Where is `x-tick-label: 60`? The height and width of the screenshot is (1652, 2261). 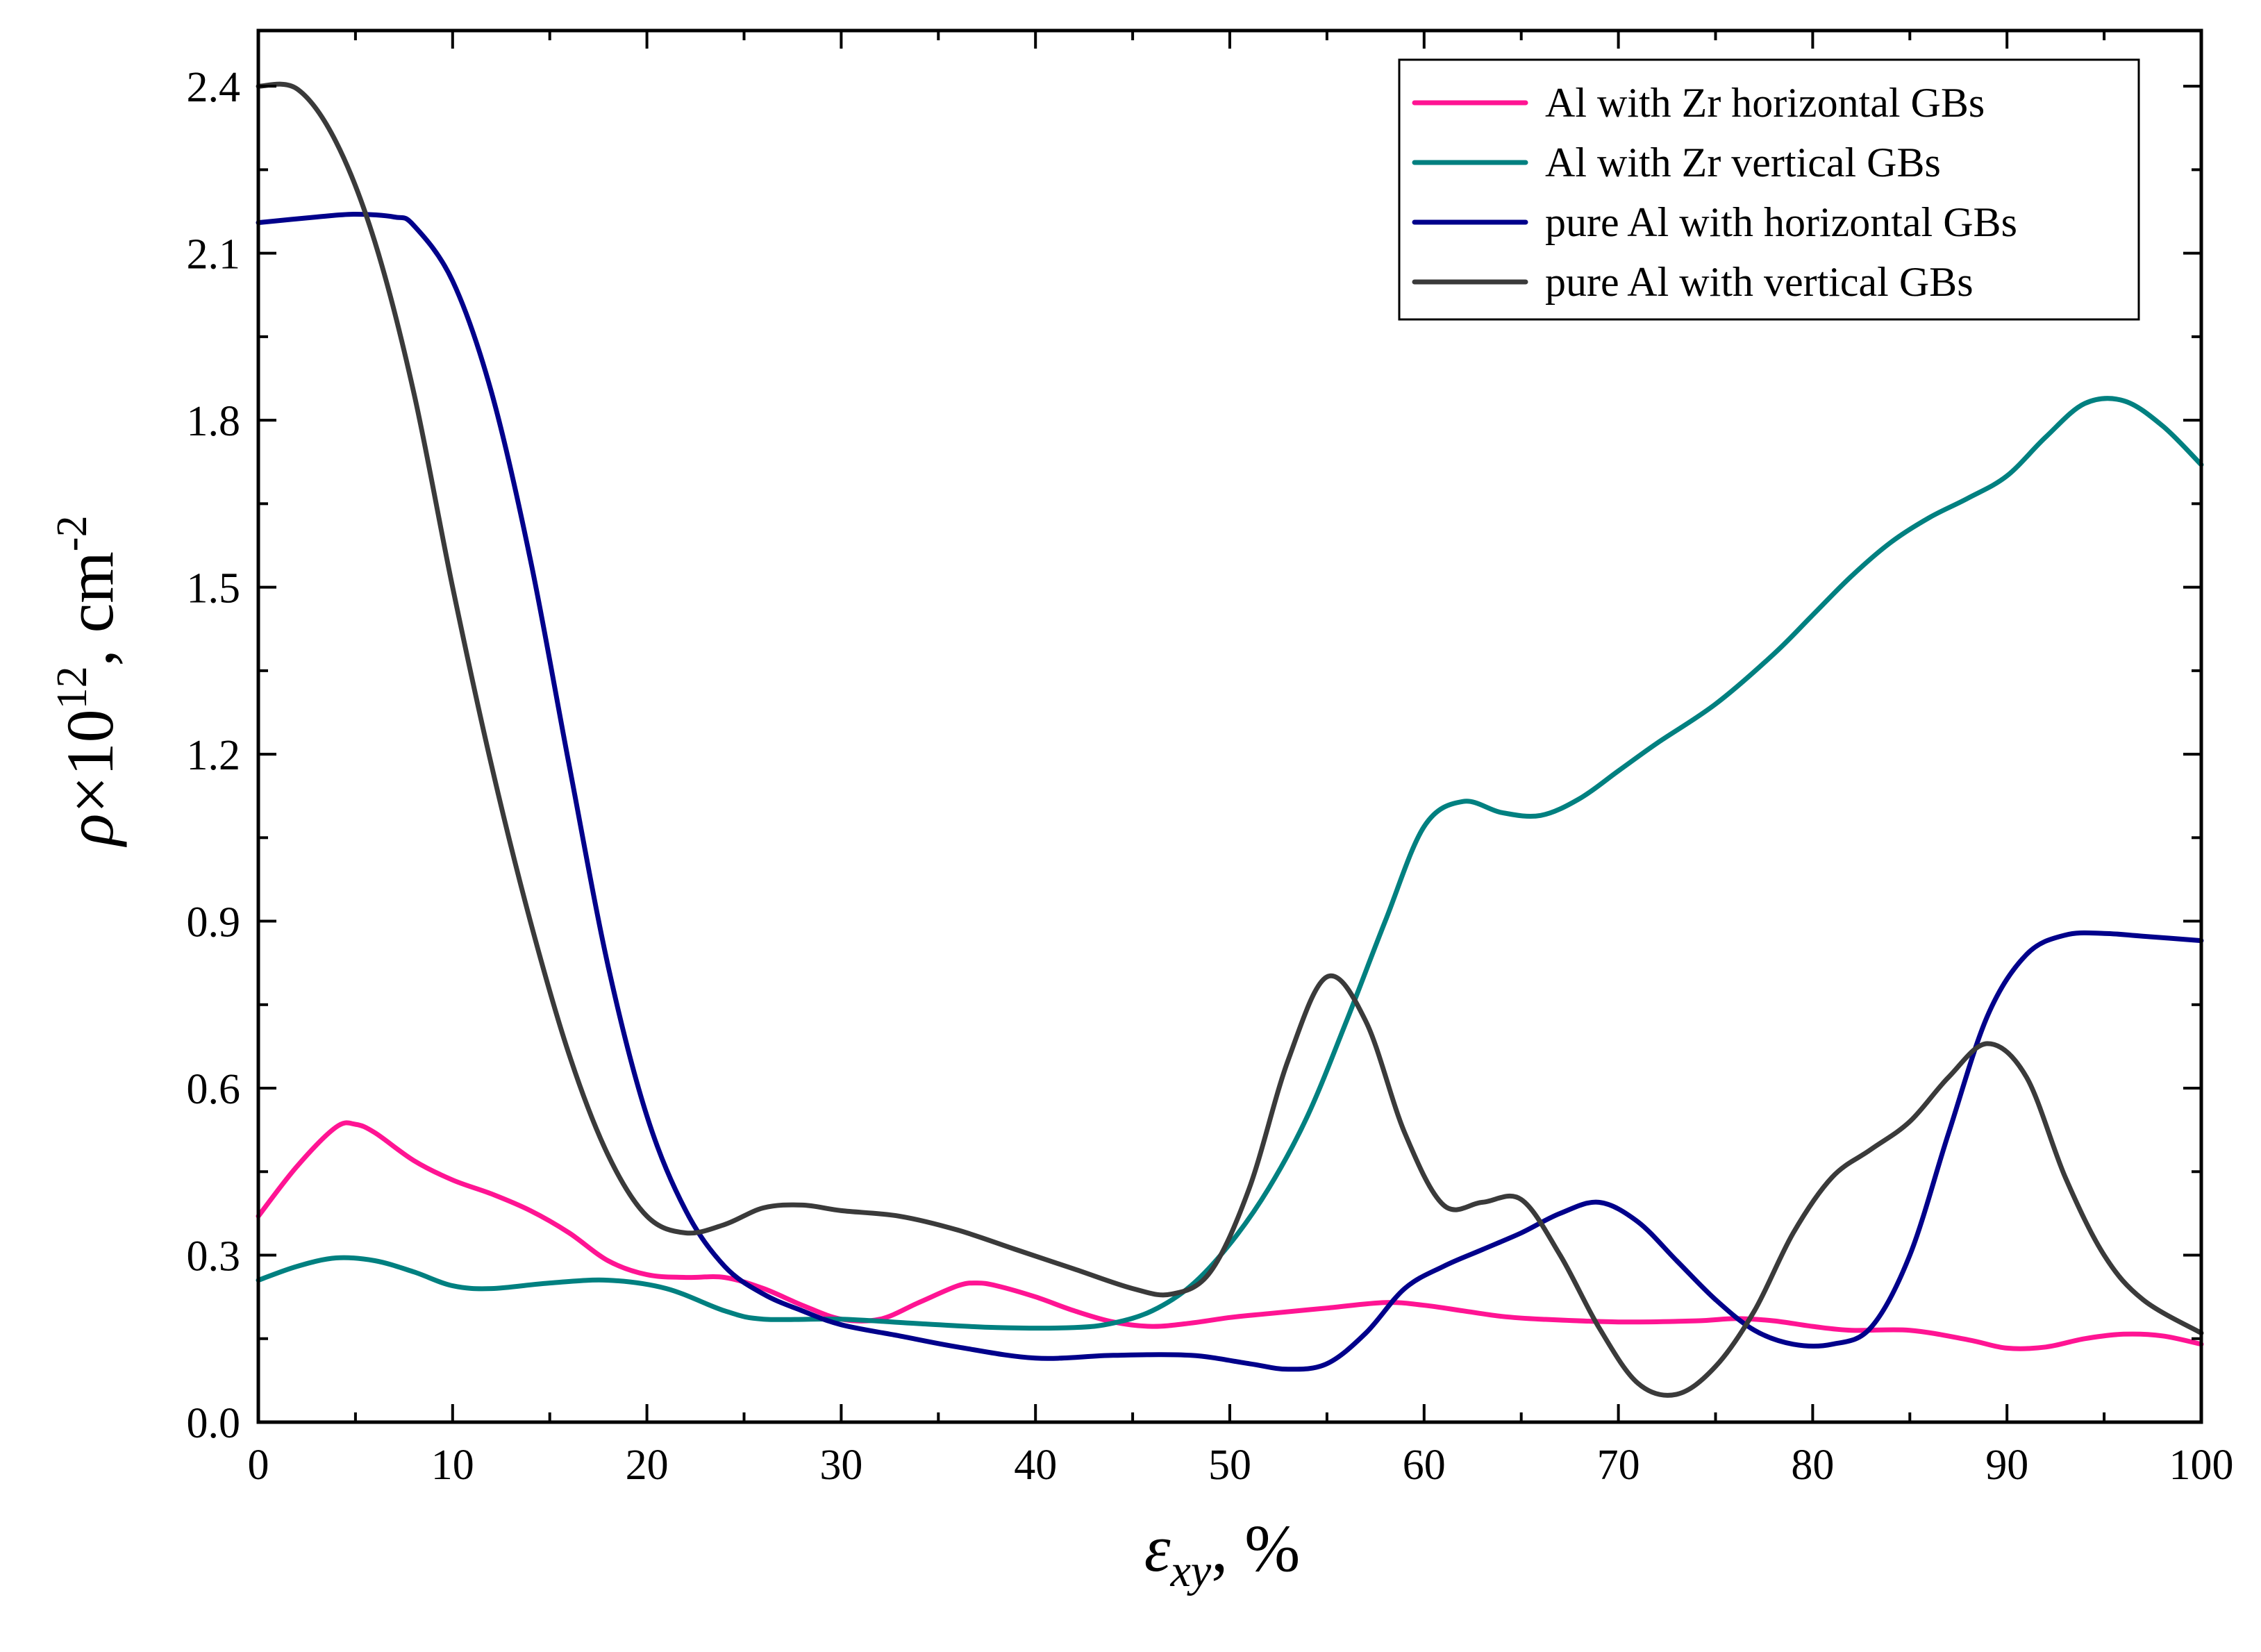 x-tick-label: 60 is located at coordinates (1424, 1466).